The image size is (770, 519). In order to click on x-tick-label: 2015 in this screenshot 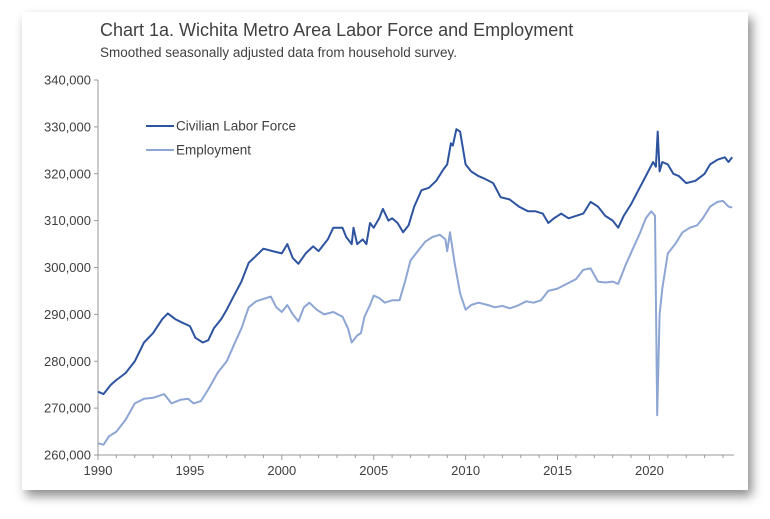, I will do `click(557, 470)`.